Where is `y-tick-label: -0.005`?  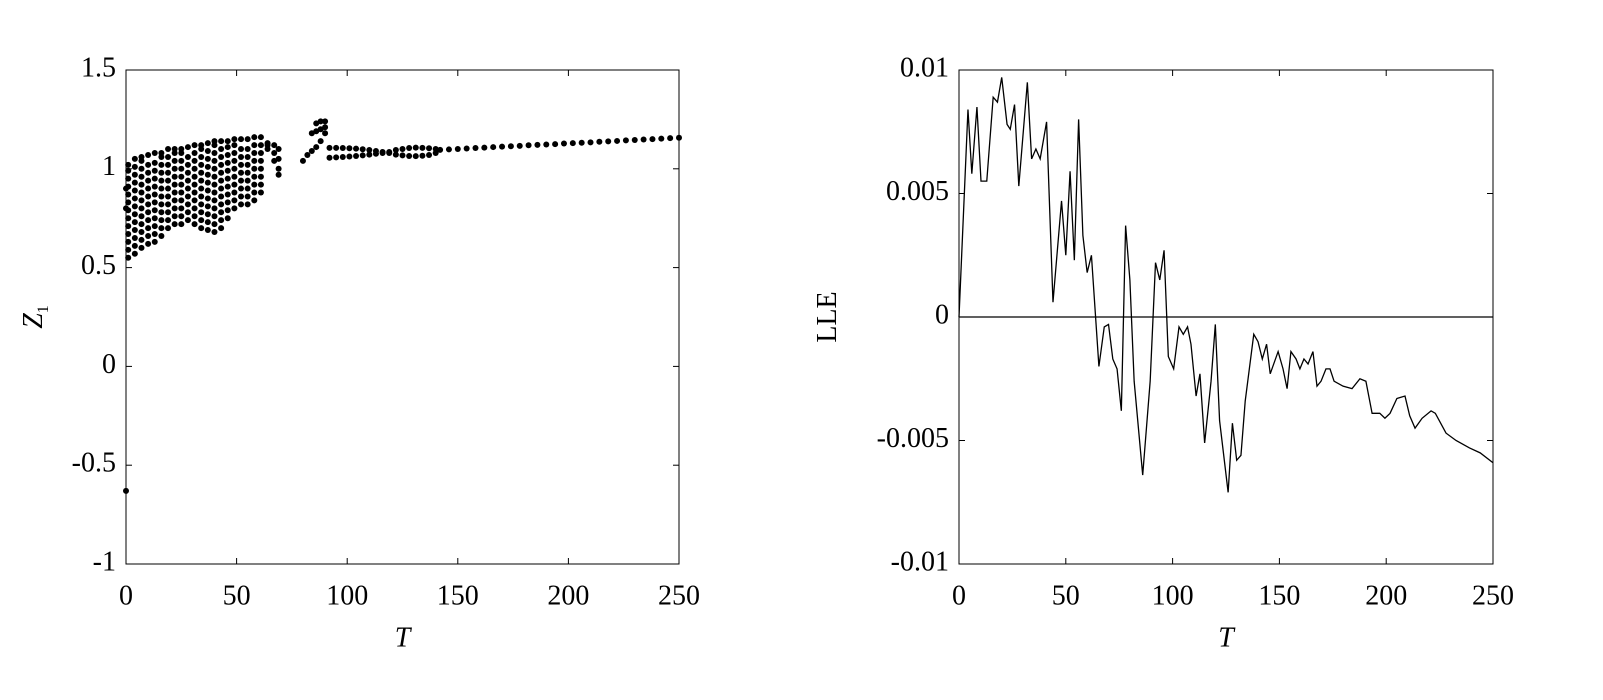 y-tick-label: -0.005 is located at coordinates (913, 438).